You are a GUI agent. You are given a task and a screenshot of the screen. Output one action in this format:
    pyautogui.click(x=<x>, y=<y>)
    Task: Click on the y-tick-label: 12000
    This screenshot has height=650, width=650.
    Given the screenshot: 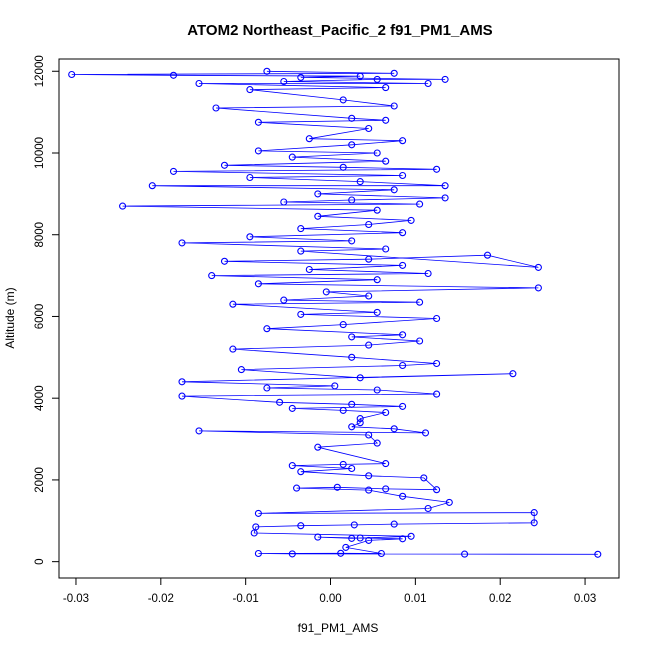 What is the action you would take?
    pyautogui.click(x=40, y=71)
    